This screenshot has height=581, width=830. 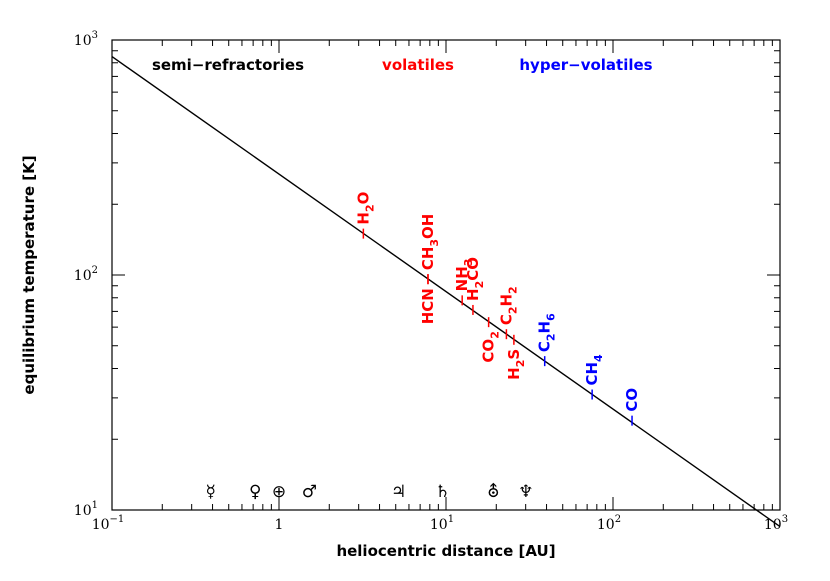 I want to click on molecule-label: HCN, so click(x=428, y=306).